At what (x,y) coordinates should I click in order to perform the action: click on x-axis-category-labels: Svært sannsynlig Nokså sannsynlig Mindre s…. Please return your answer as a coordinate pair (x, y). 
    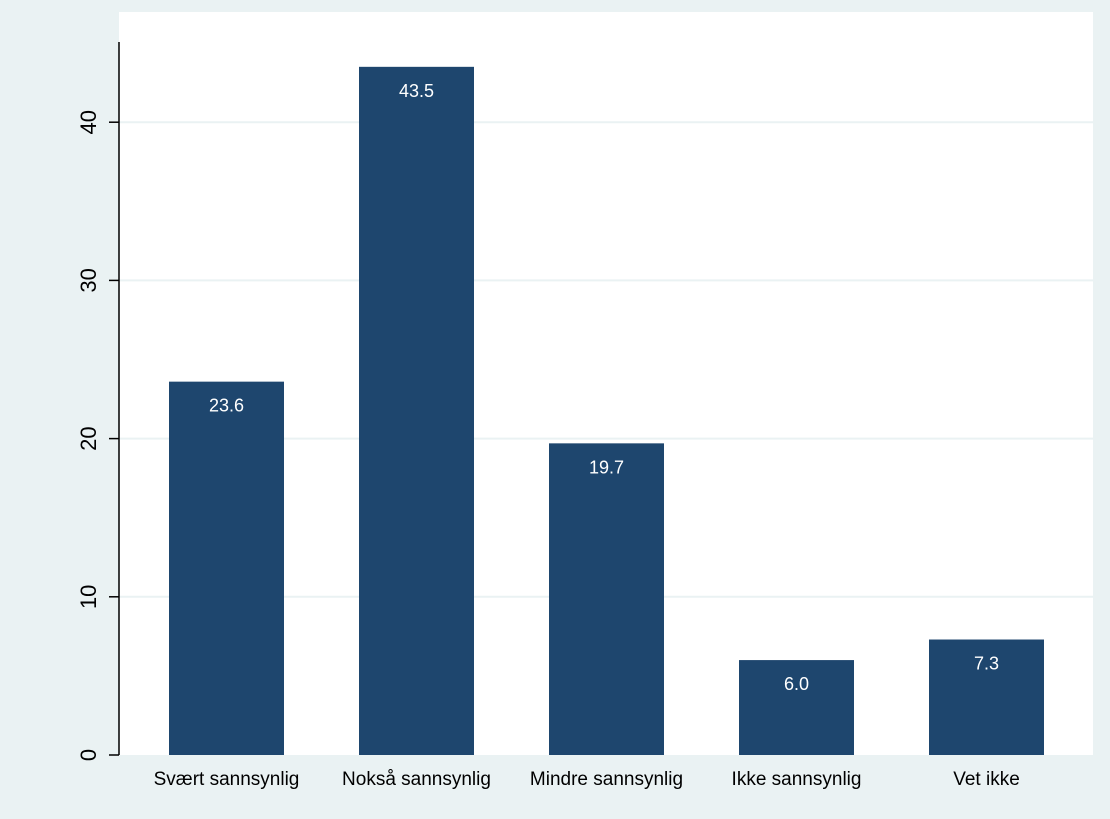
    Looking at the image, I should click on (587, 779).